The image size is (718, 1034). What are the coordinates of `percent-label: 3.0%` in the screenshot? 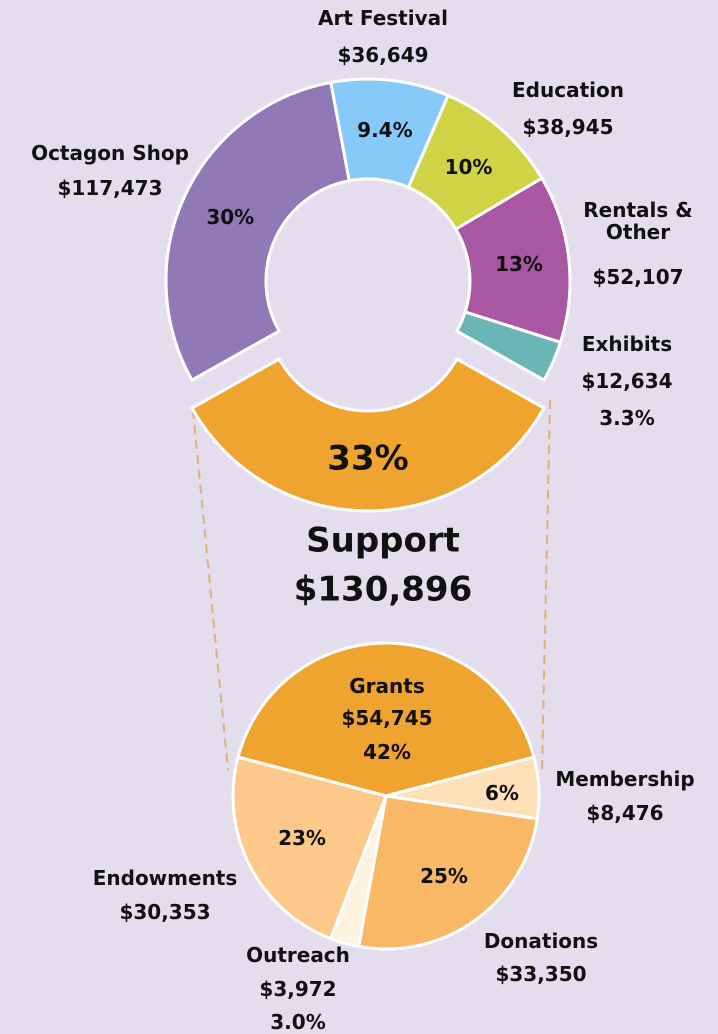 It's located at (298, 1022).